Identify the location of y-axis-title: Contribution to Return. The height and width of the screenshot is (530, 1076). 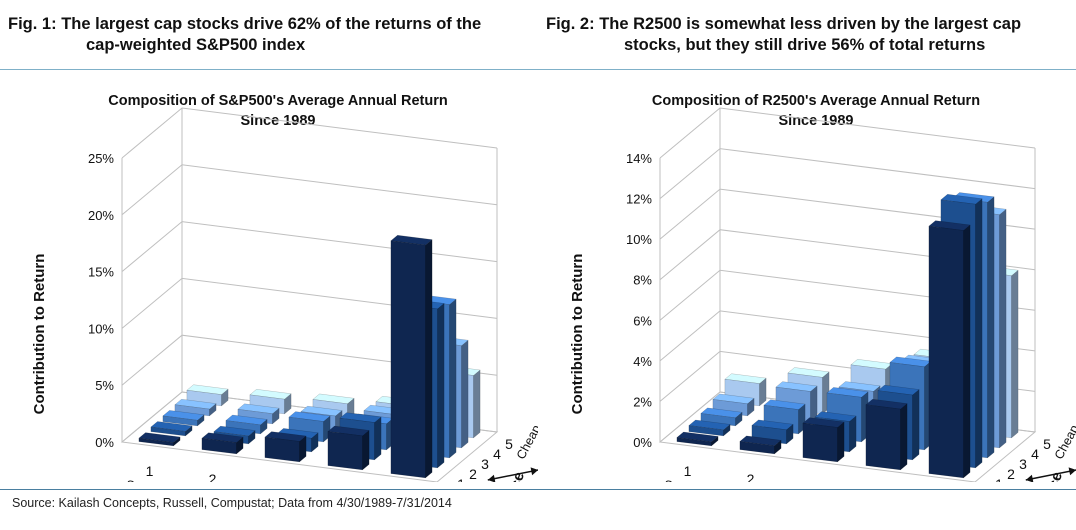
(39, 334).